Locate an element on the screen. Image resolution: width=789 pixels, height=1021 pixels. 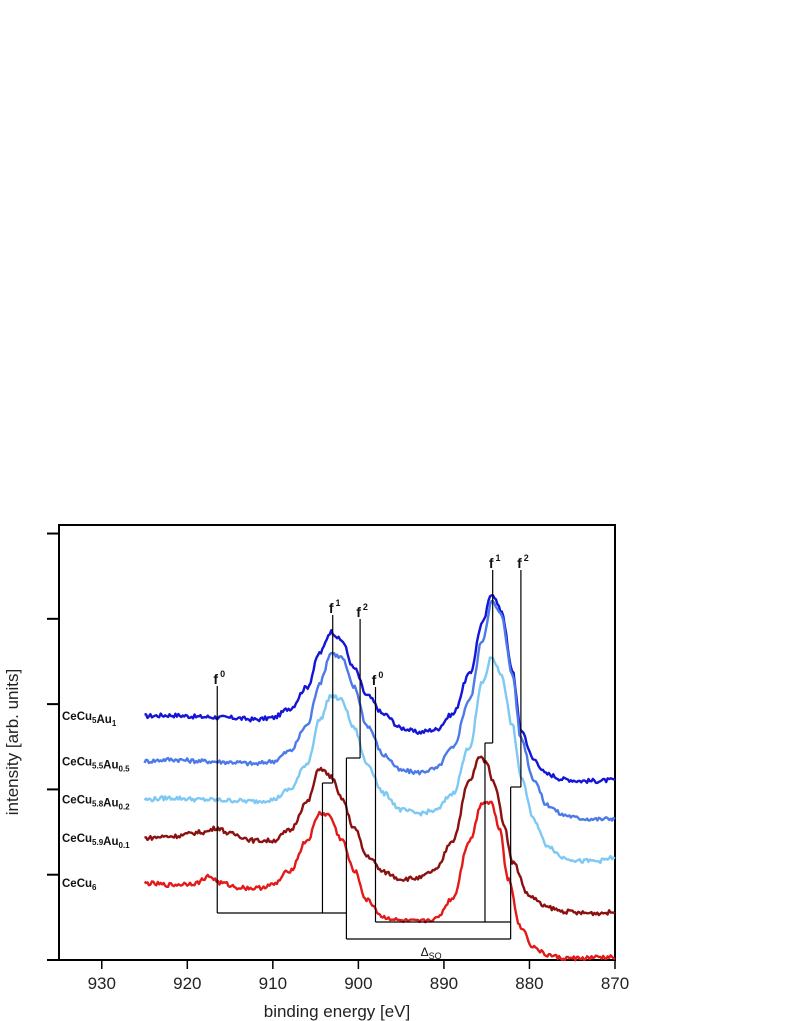
x-tick-label: 920 is located at coordinates (187, 983).